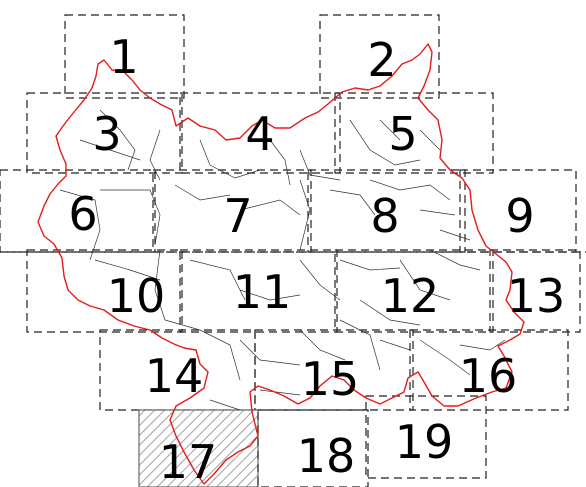 The width and height of the screenshot is (586, 487). Describe the element at coordinates (237, 216) in the screenshot. I see `sheet-label-7: 7` at that location.